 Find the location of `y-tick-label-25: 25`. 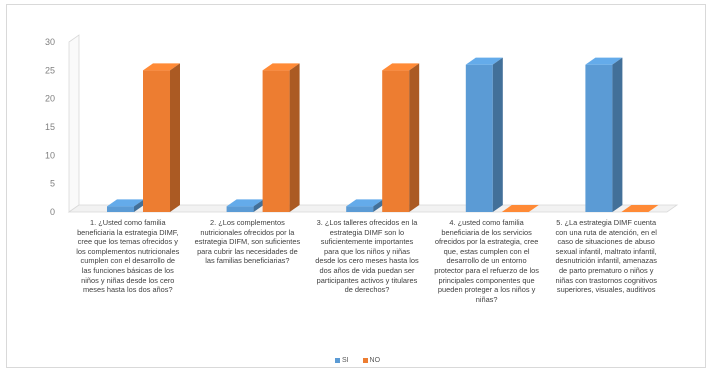

y-tick-label-25: 25 is located at coordinates (50, 70).